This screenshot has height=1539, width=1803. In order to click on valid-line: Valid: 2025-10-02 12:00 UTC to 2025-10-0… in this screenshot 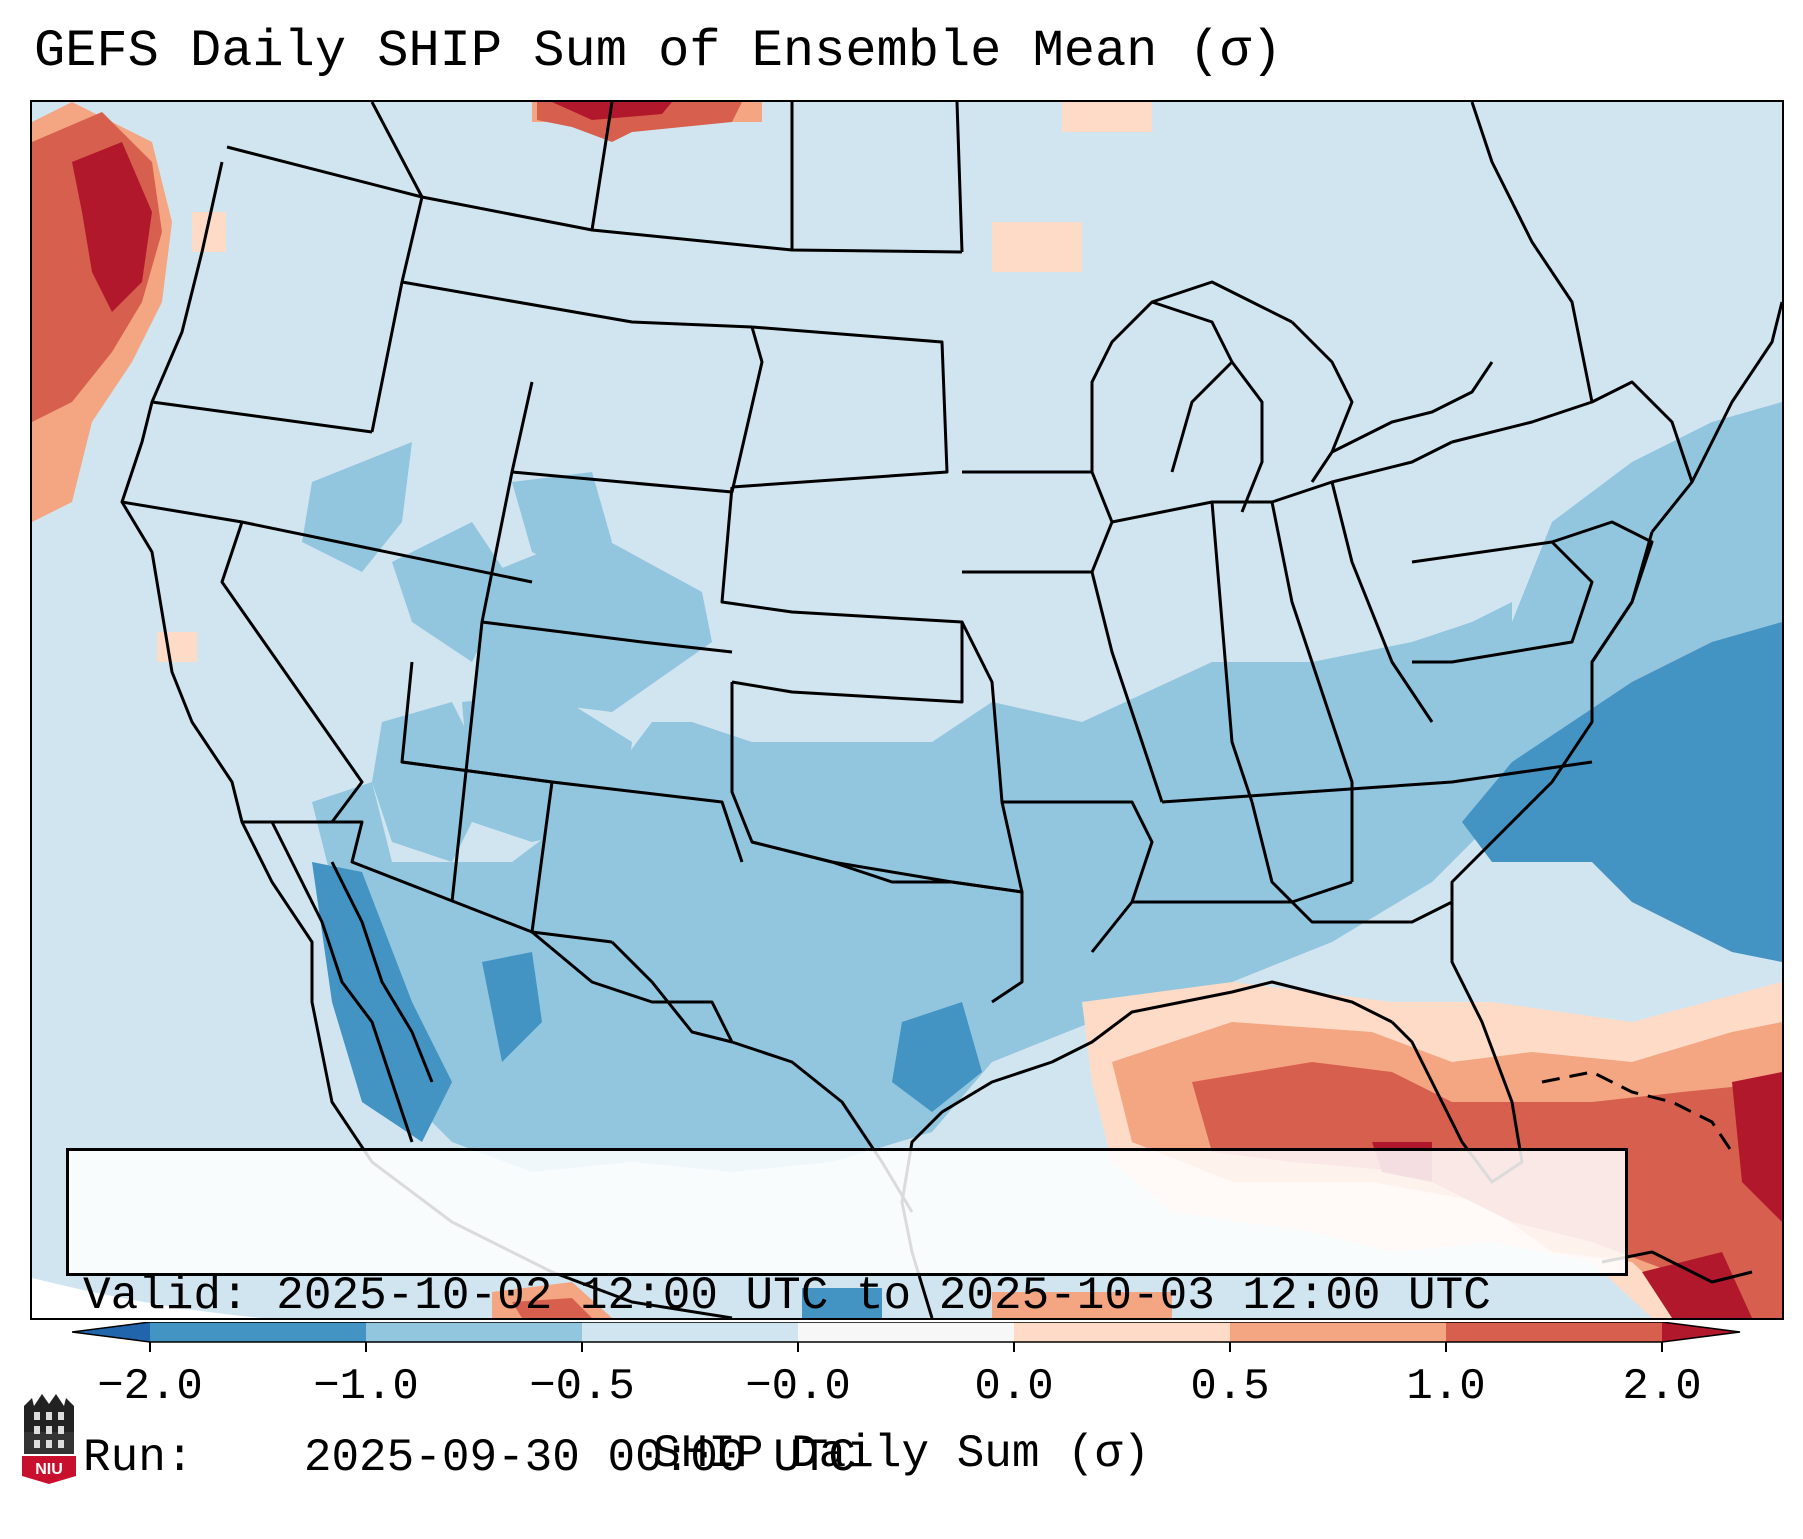, I will do `click(847, 1296)`.